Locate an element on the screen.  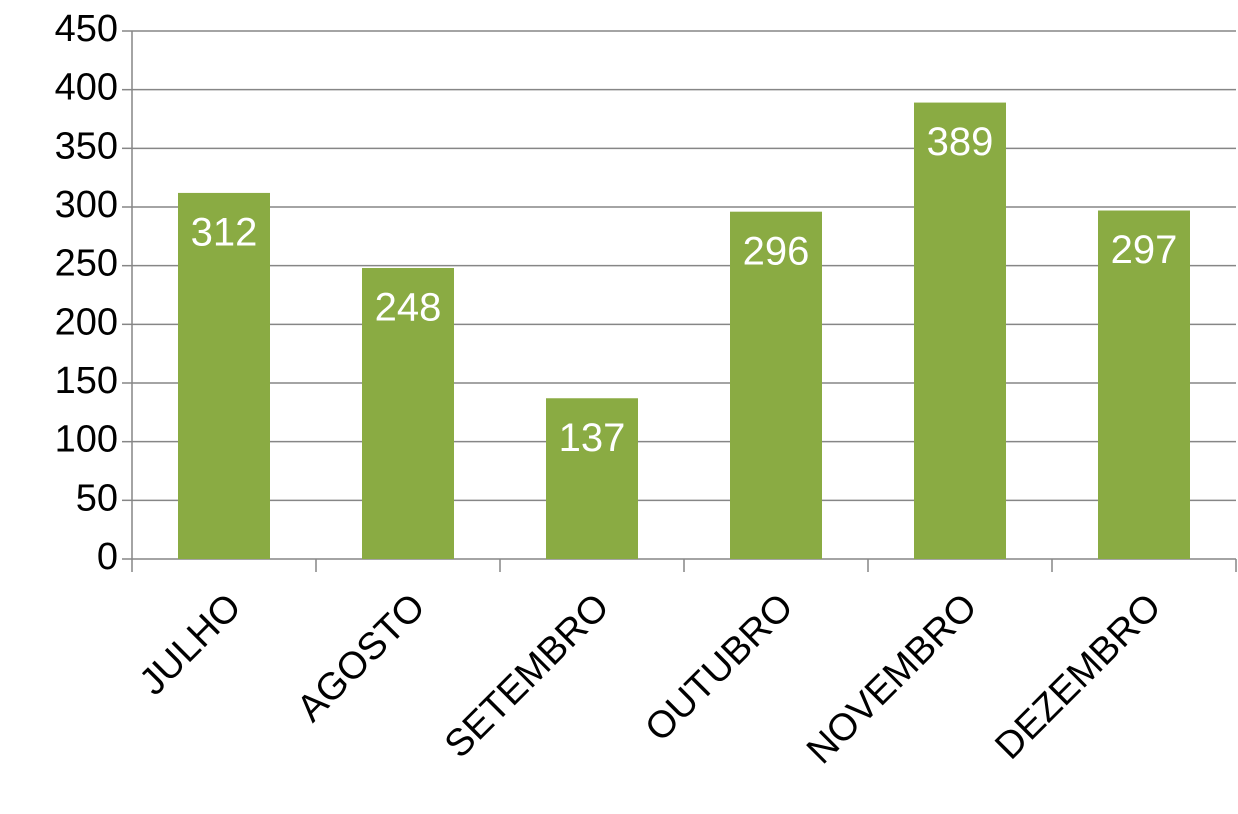
x-tick-label: OUTUBRO is located at coordinates (719, 668).